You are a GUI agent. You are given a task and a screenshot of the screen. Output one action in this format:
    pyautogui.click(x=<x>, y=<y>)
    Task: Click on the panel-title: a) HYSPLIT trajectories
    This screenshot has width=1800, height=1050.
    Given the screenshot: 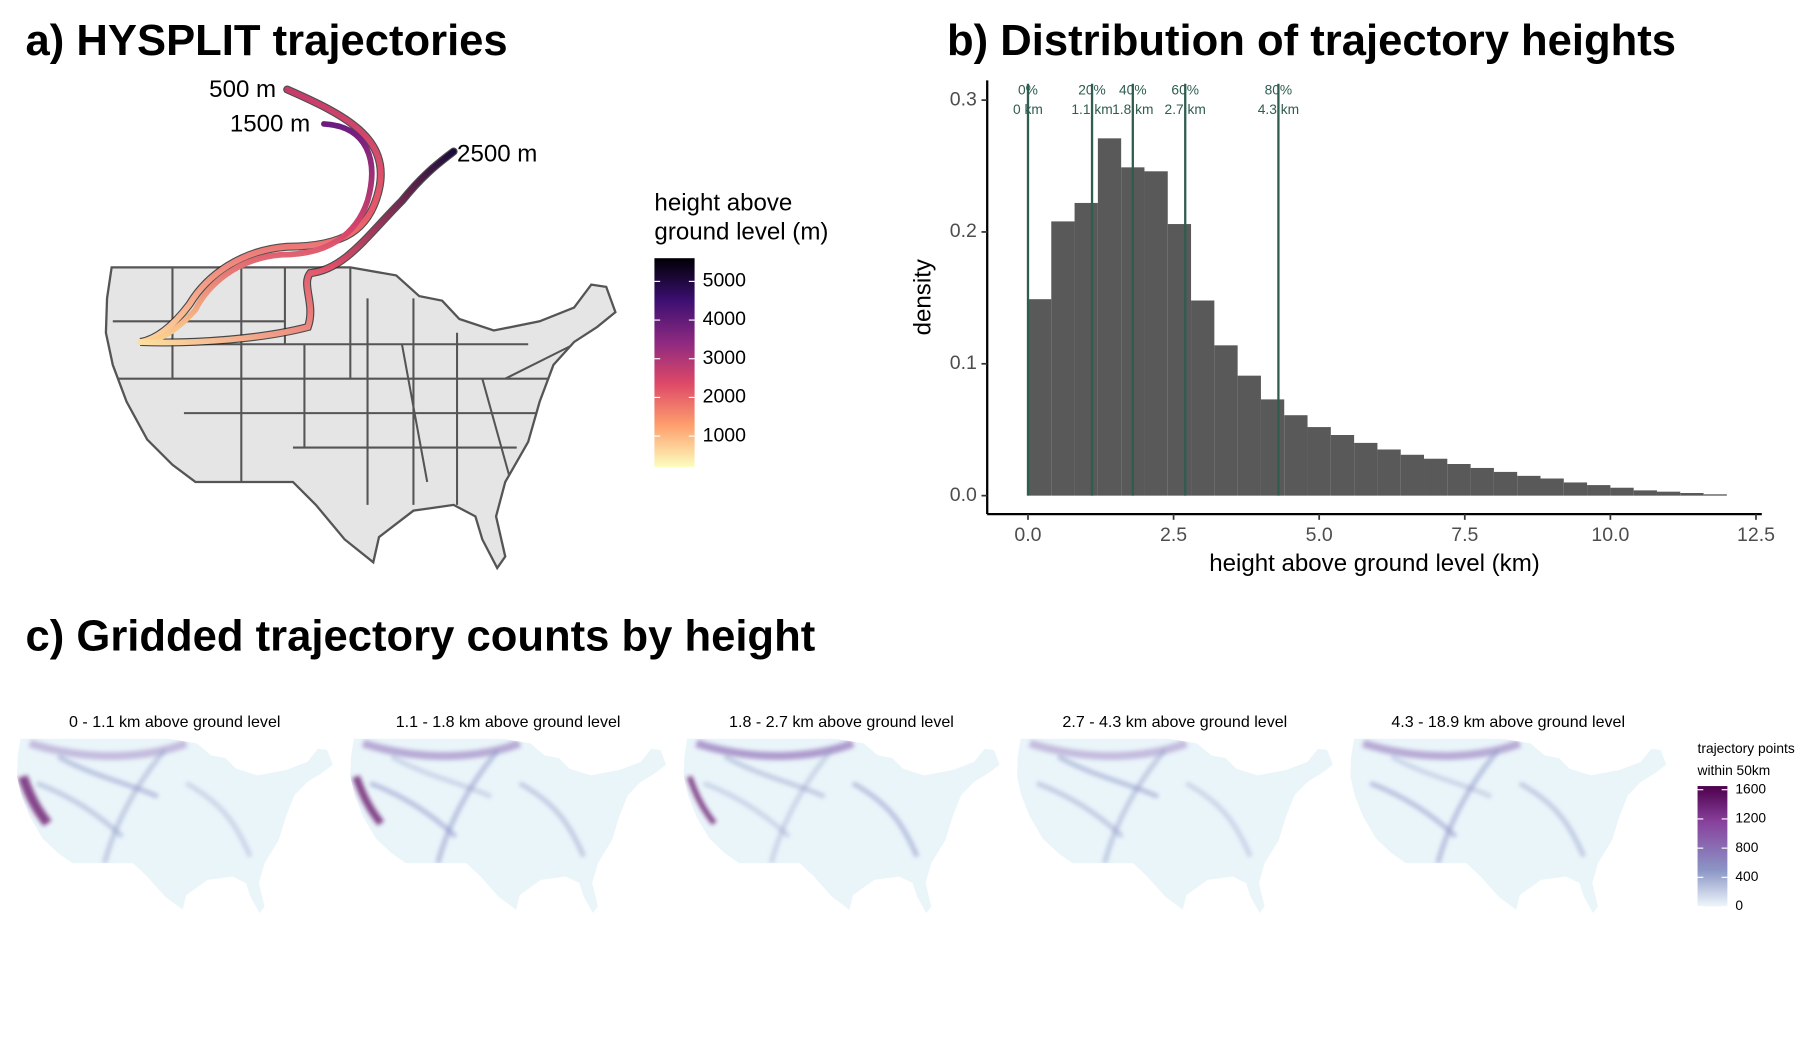 What is the action you would take?
    pyautogui.click(x=267, y=41)
    